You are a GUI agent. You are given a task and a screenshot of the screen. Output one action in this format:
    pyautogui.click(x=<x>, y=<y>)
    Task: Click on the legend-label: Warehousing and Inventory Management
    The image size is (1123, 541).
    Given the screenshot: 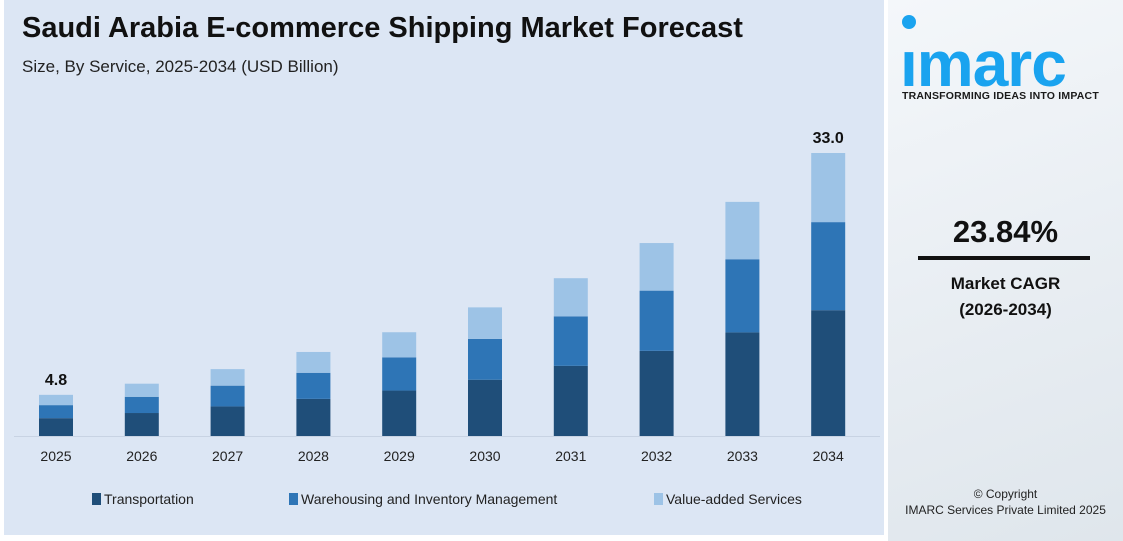 What is the action you would take?
    pyautogui.click(x=429, y=499)
    